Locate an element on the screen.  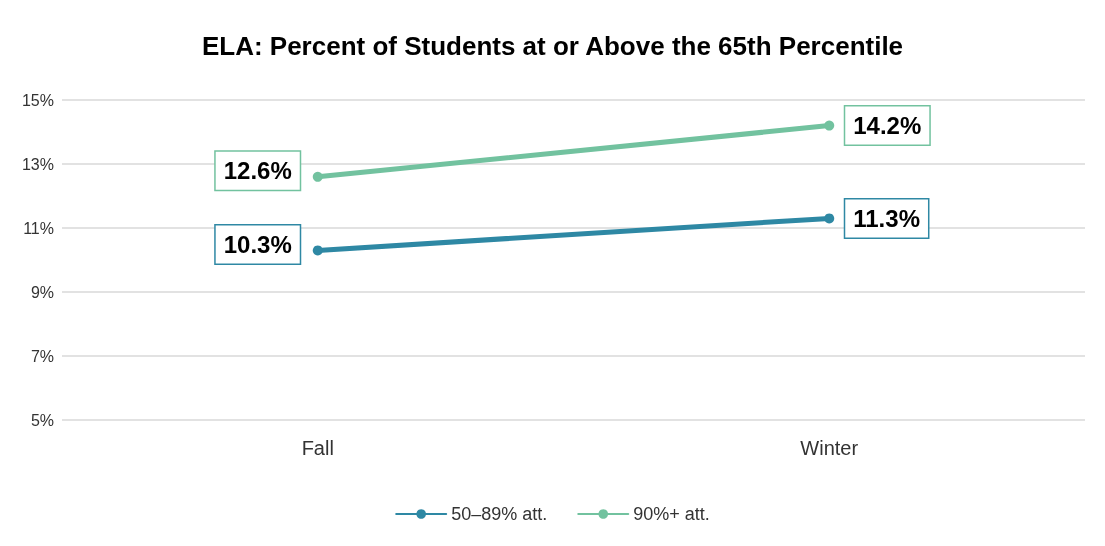
y-tick-label: 7% is located at coordinates (42, 356).